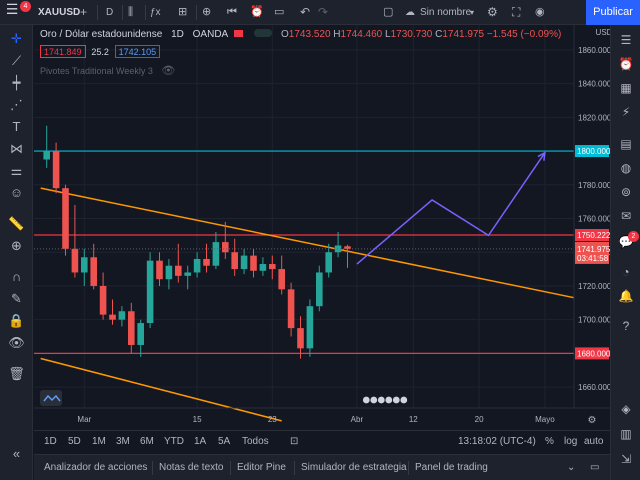  What do you see at coordinates (446, 12) in the screenshot?
I see `layout-name: Sin nombre` at bounding box center [446, 12].